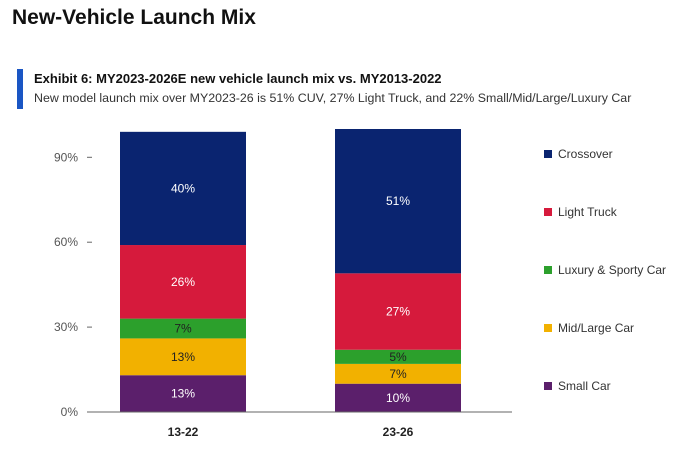  I want to click on page-title: New-Vehicle Launch Mix, so click(134, 17).